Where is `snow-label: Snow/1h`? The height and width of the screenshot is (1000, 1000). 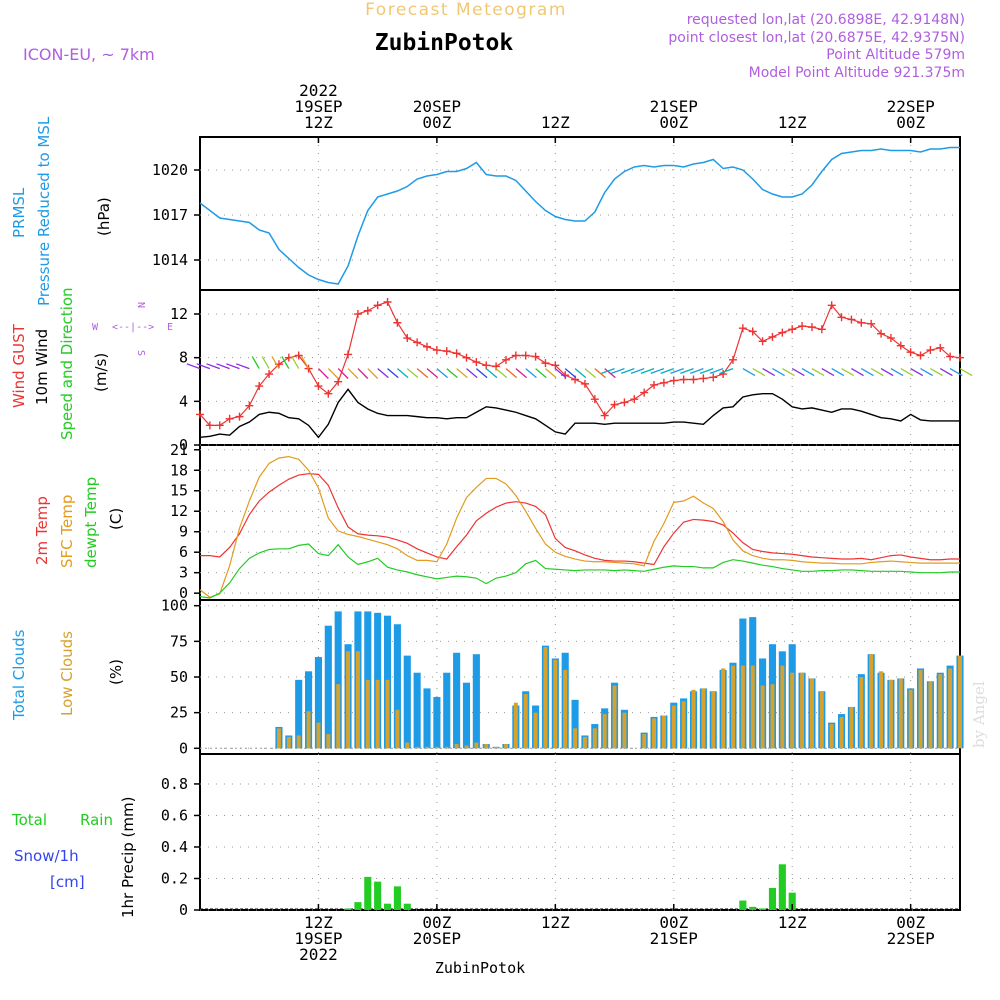 snow-label: Snow/1h is located at coordinates (46, 856).